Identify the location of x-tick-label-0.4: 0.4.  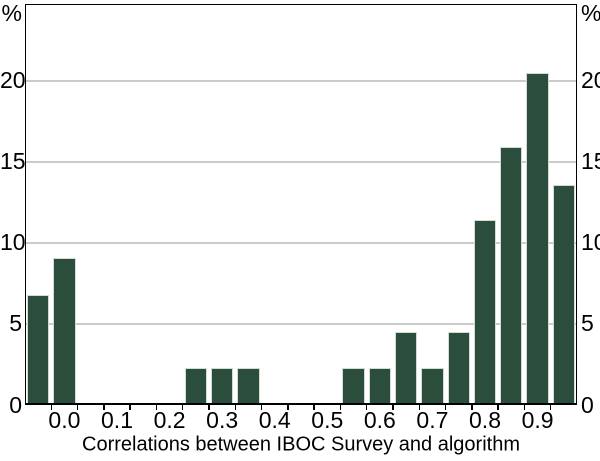
(274, 420).